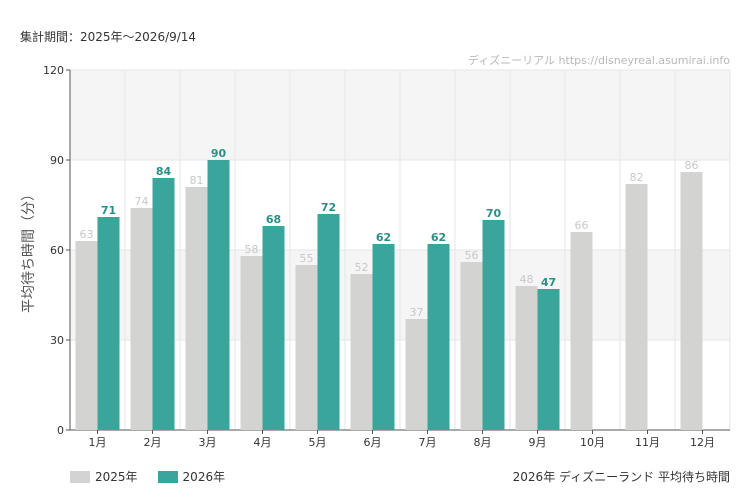 Image resolution: width=750 pixels, height=500 pixels. Describe the element at coordinates (57, 250) in the screenshot. I see `y-tick-label: 60` at that location.